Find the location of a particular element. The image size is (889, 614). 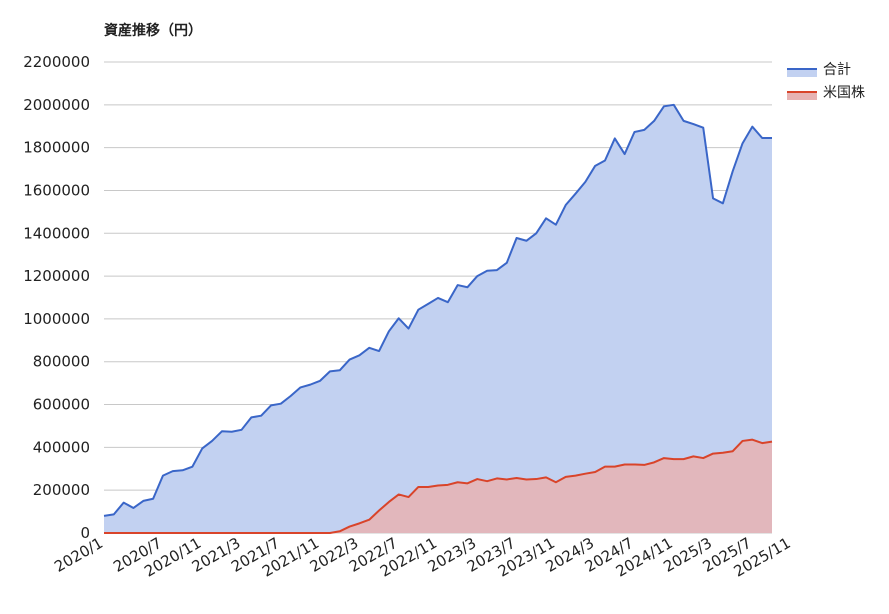

legend-label-total: 合計 is located at coordinates (837, 70).